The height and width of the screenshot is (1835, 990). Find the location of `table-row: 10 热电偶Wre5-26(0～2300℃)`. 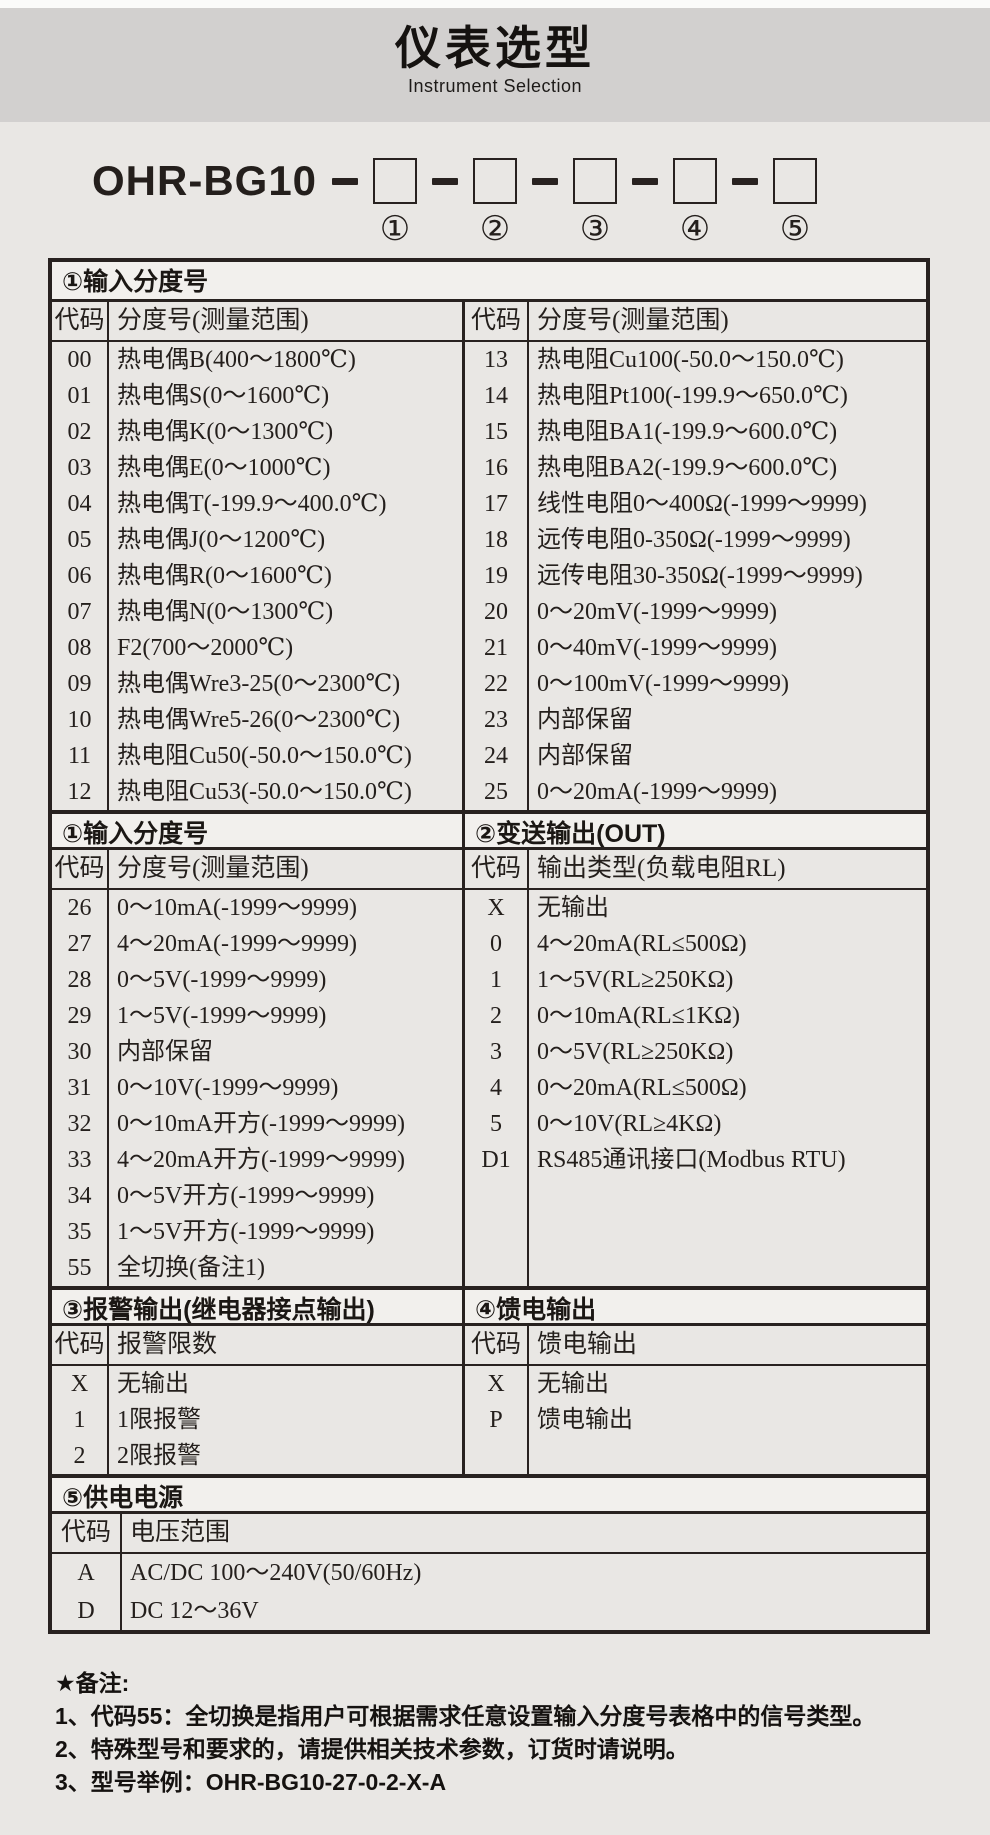

table-row: 10 热电偶Wre5-26(0～2300℃) is located at coordinates (257, 720).